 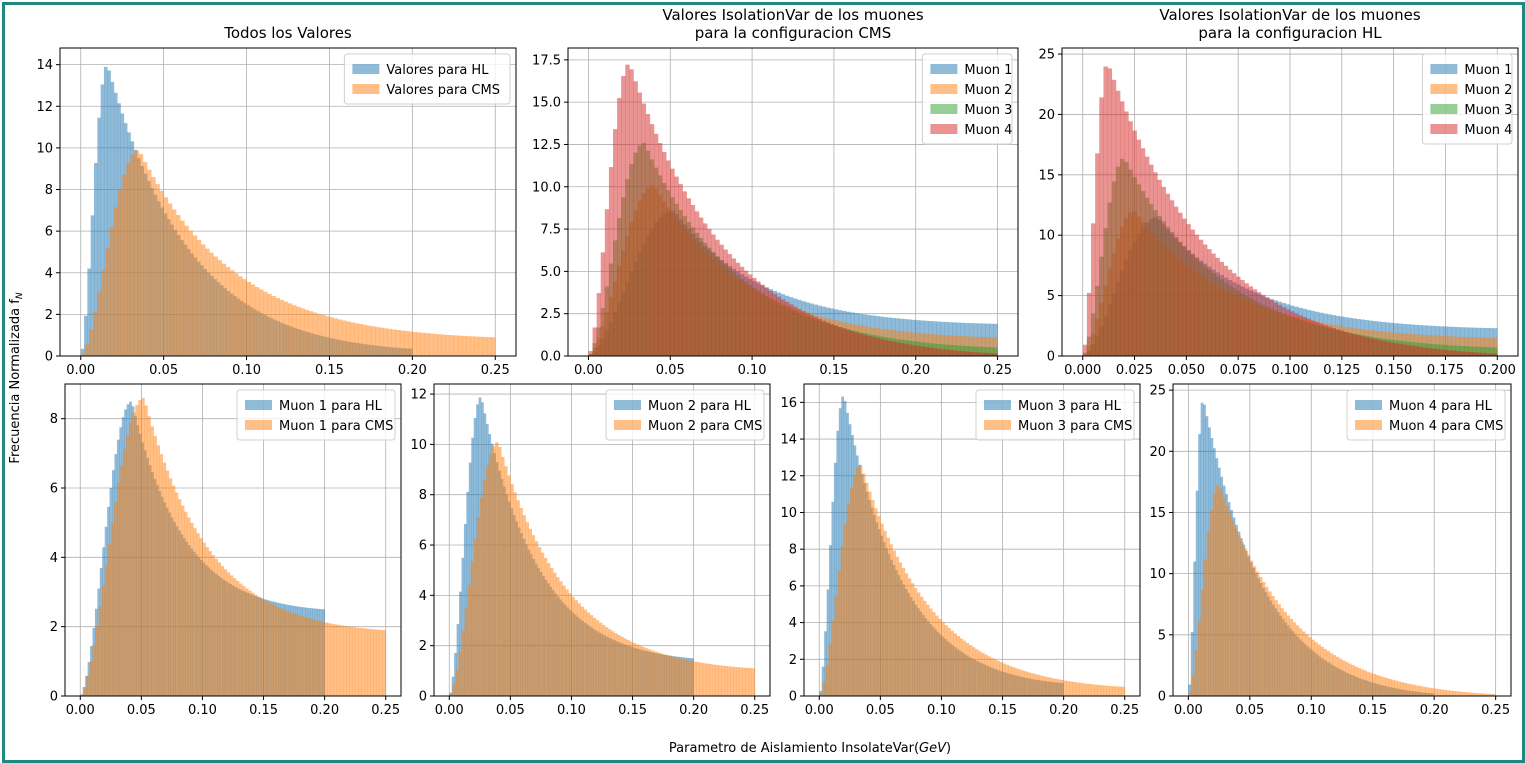 I want to click on legend: Muon 1 Muon 2 Muon 3 Muon 4, so click(x=1467, y=99).